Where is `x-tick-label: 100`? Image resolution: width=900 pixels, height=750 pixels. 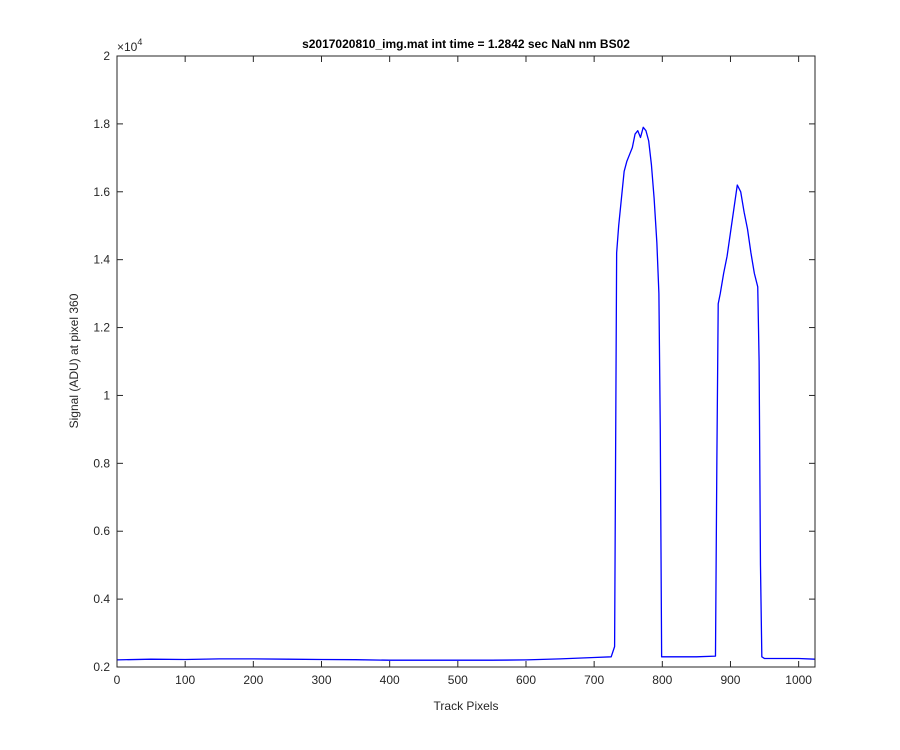
x-tick-label: 100 is located at coordinates (185, 680).